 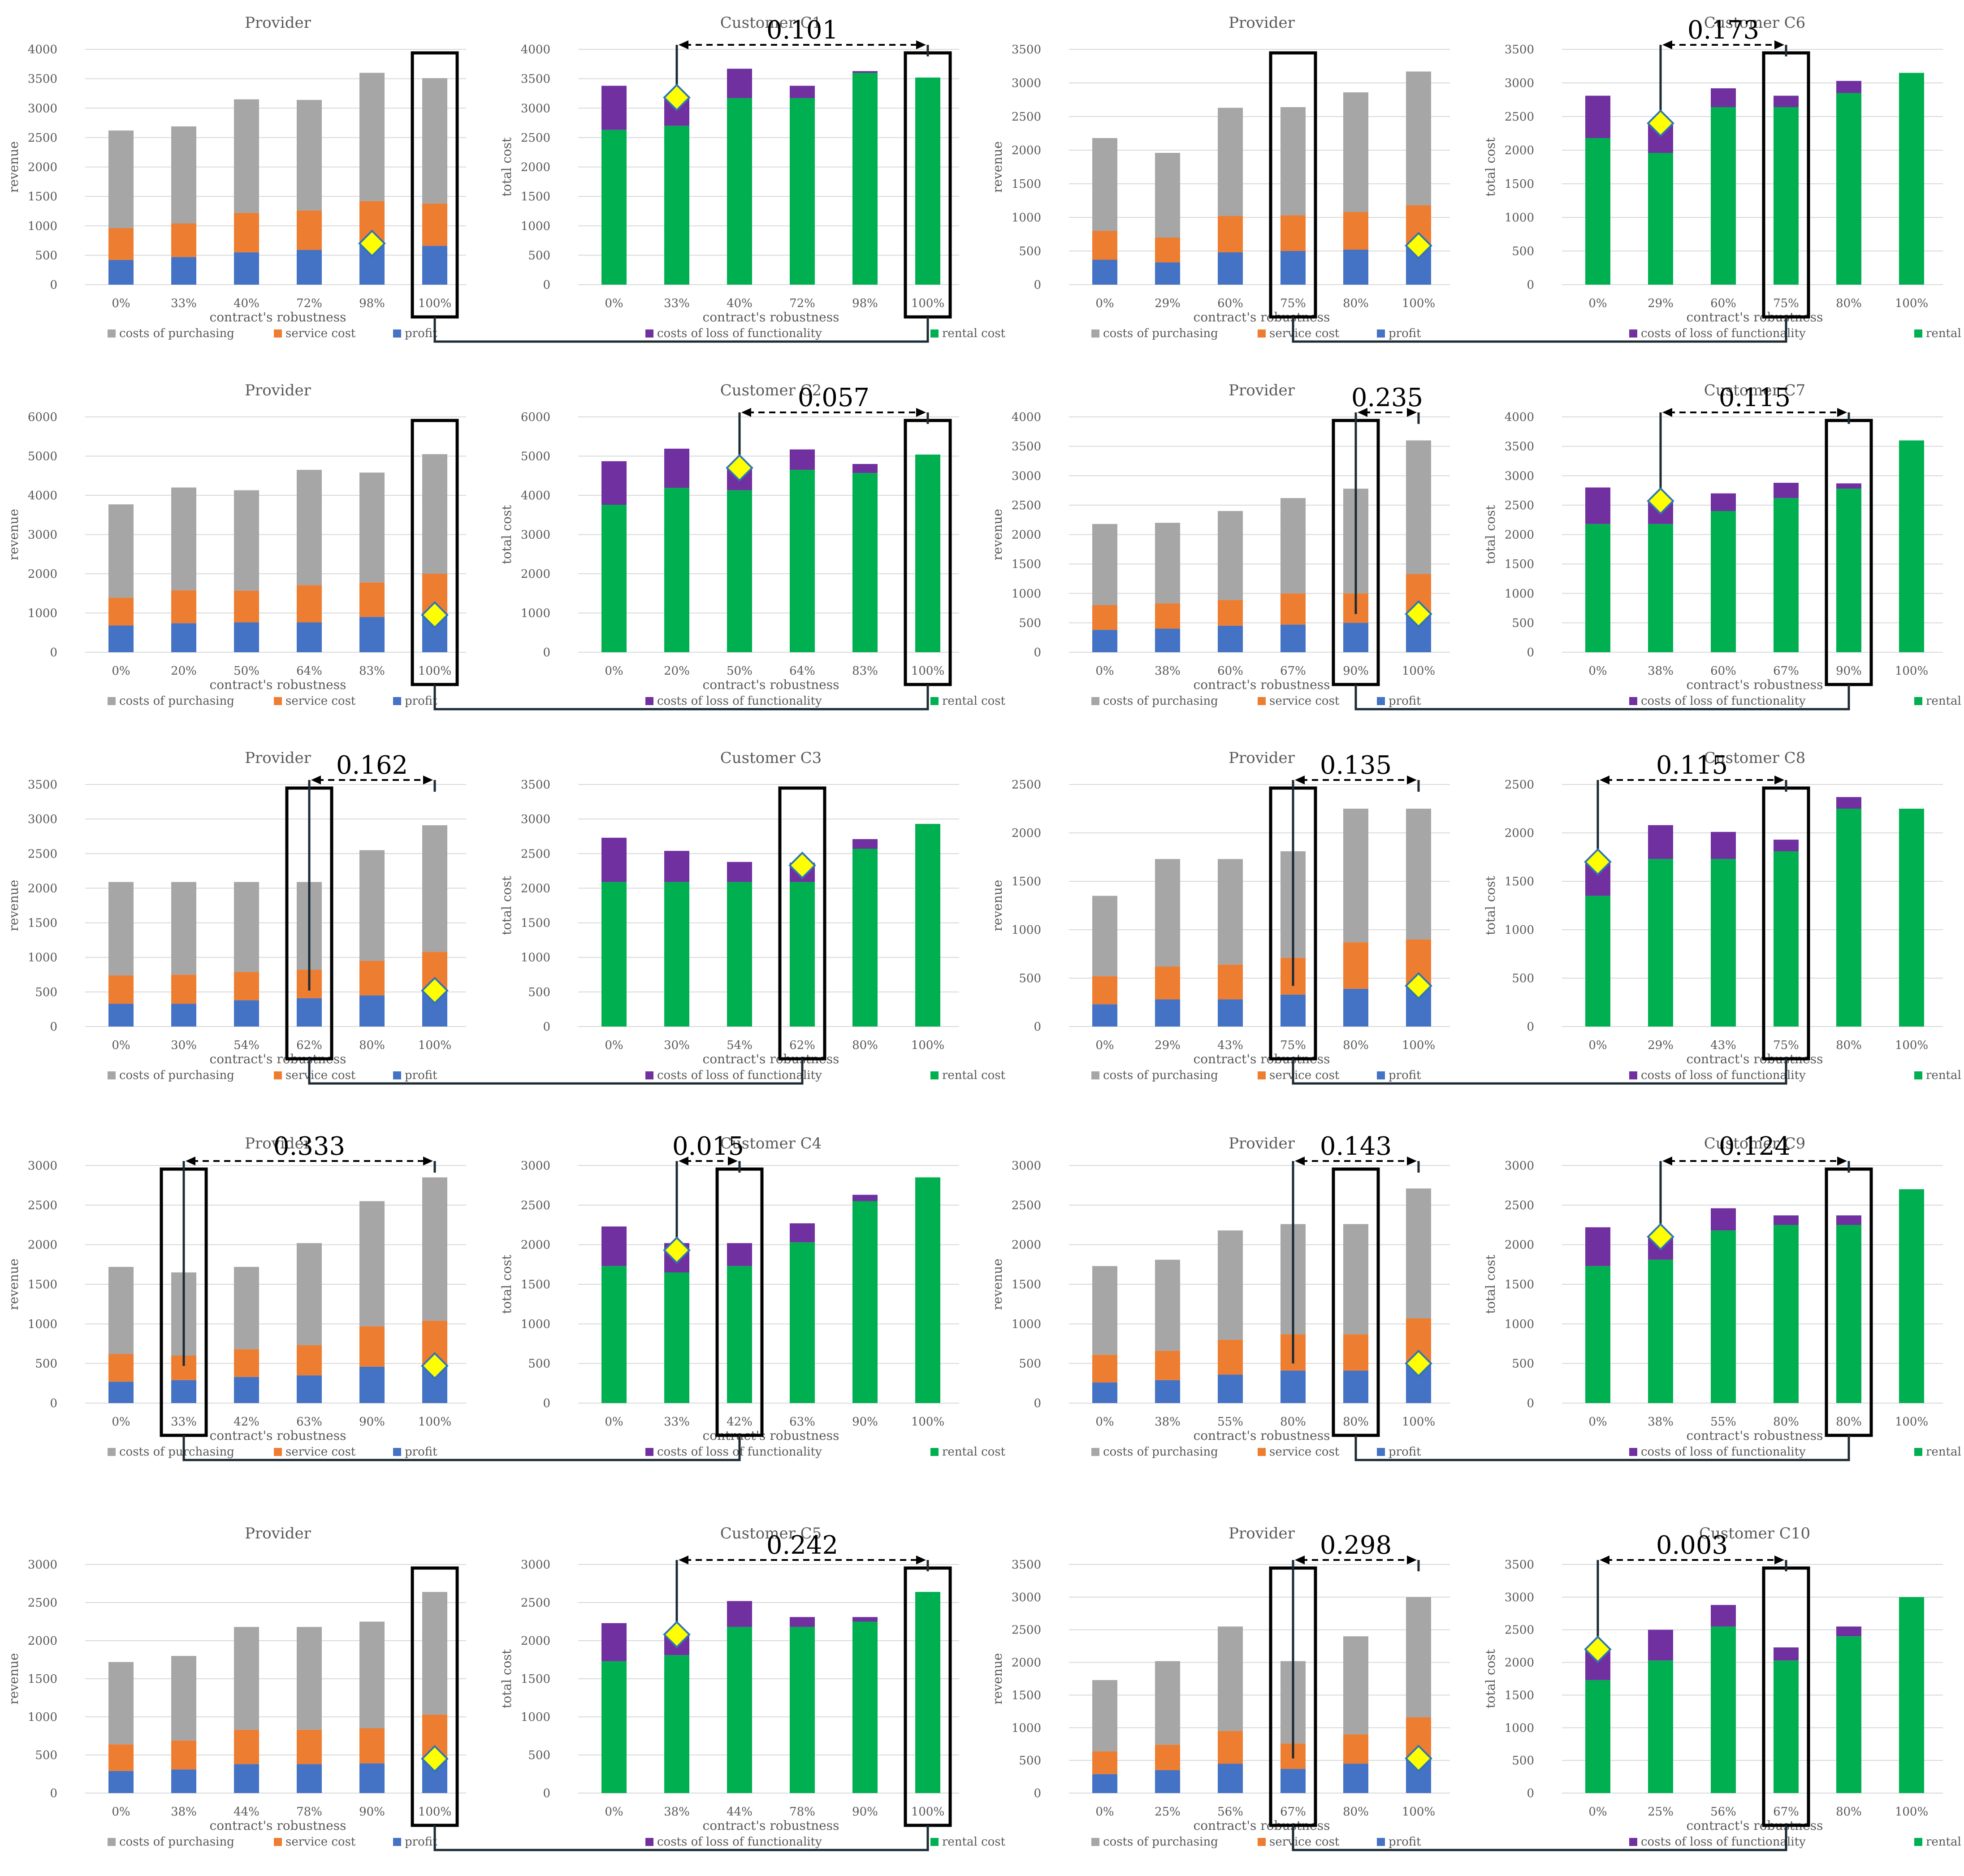 I want to click on chart-title: Provider, so click(x=1262, y=390).